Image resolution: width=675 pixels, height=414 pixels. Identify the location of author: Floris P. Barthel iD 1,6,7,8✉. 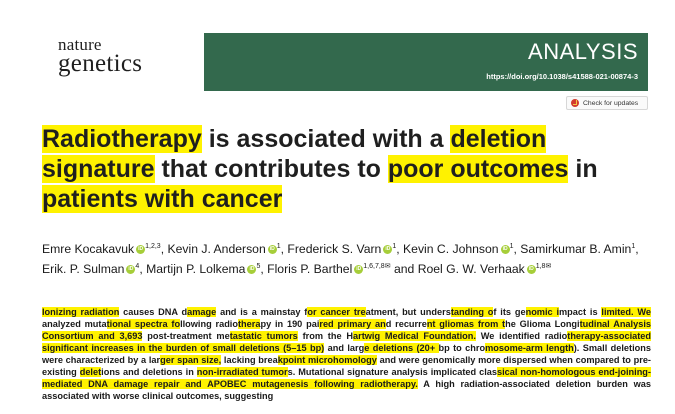
(328, 269).